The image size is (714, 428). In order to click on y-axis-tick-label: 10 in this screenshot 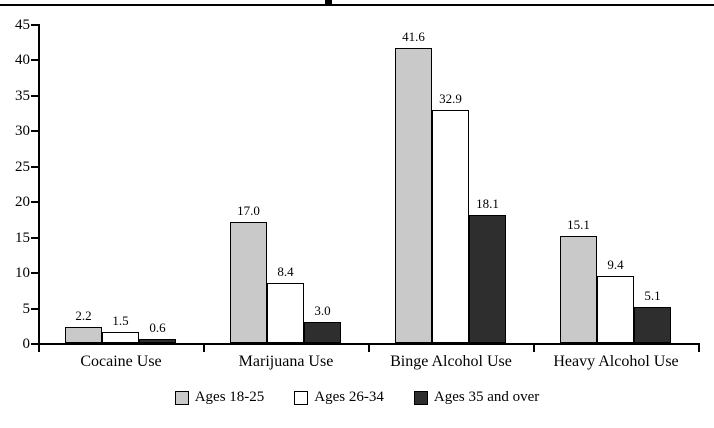, I will do `click(22, 273)`.